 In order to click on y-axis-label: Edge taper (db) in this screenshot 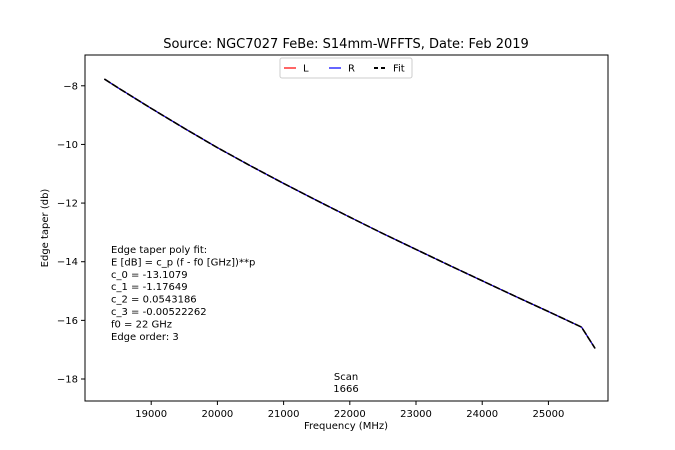, I will do `click(45, 228)`.